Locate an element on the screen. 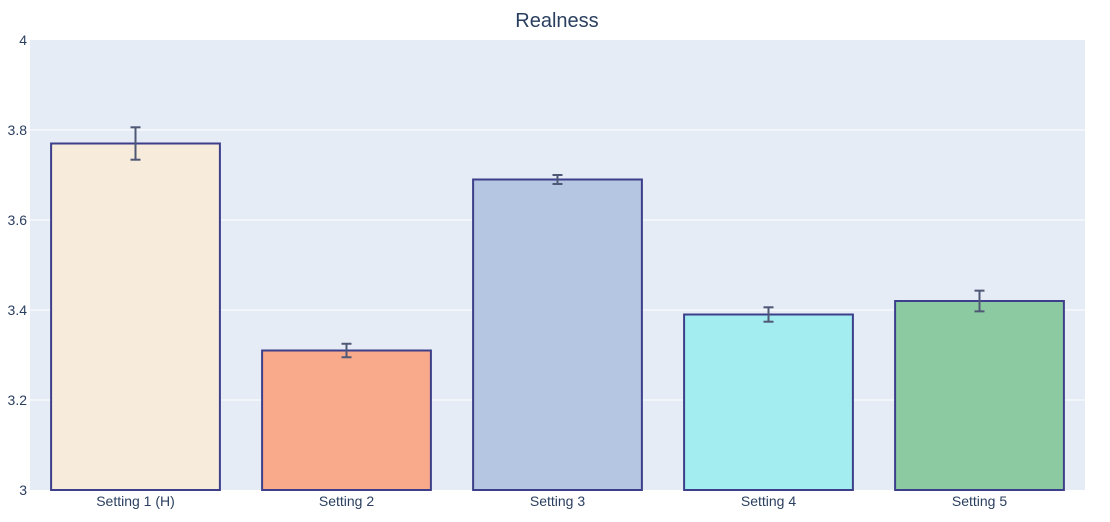  x-tick-label: Setting 4 is located at coordinates (768, 501).